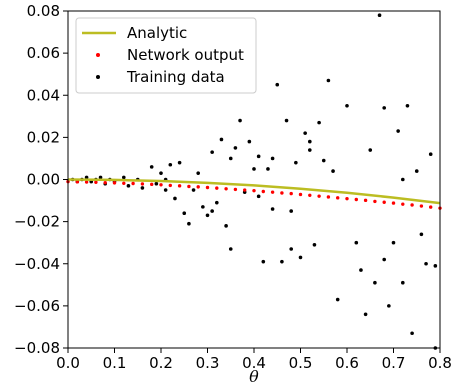  I want to click on legend: Analytic Network output Training data, so click(166, 55).